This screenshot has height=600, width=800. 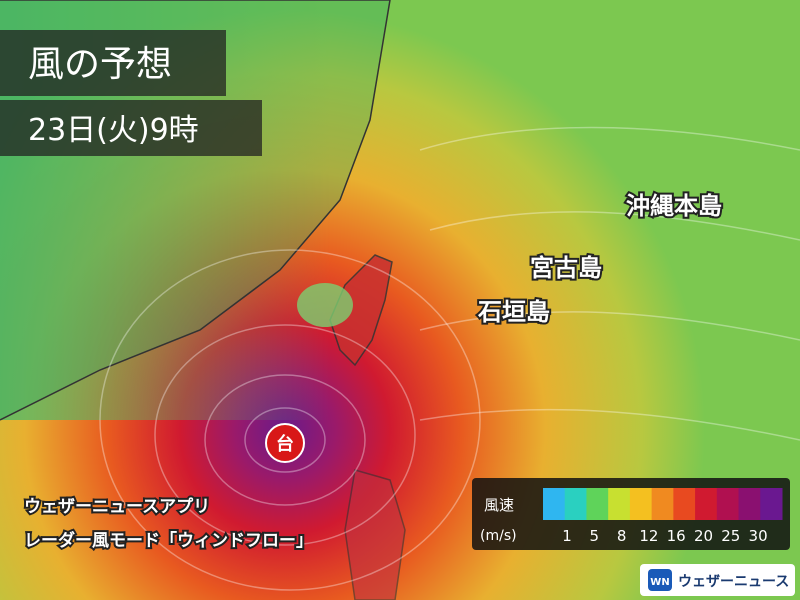 I want to click on legend-tick: 12, so click(x=648, y=536).